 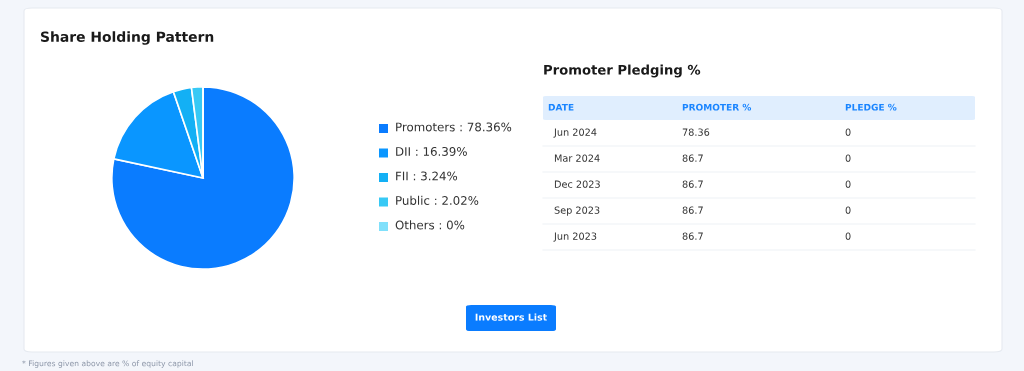 I want to click on text: Mar 2024, so click(x=577, y=158).